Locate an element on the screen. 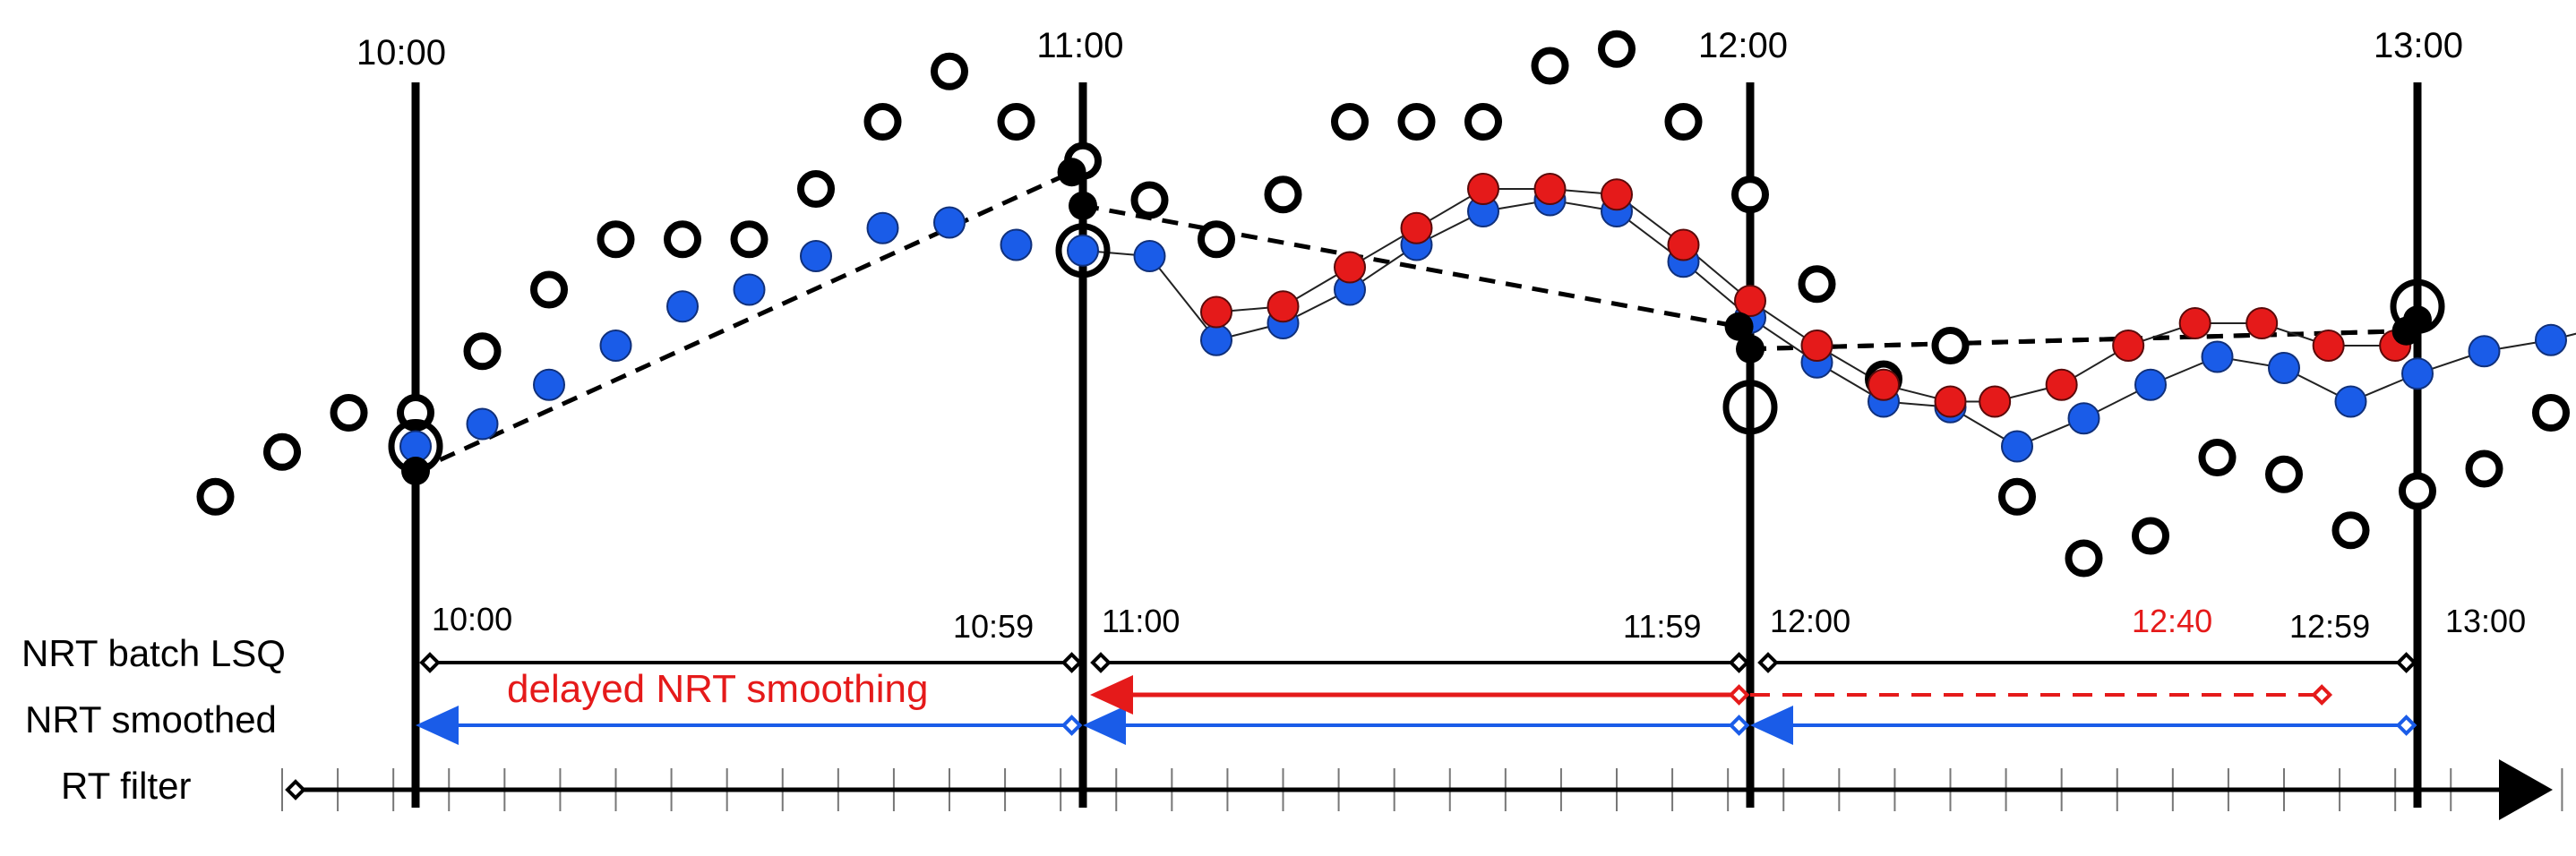 The height and width of the screenshot is (856, 2576). minute-label-1059: 10:59 is located at coordinates (993, 626).